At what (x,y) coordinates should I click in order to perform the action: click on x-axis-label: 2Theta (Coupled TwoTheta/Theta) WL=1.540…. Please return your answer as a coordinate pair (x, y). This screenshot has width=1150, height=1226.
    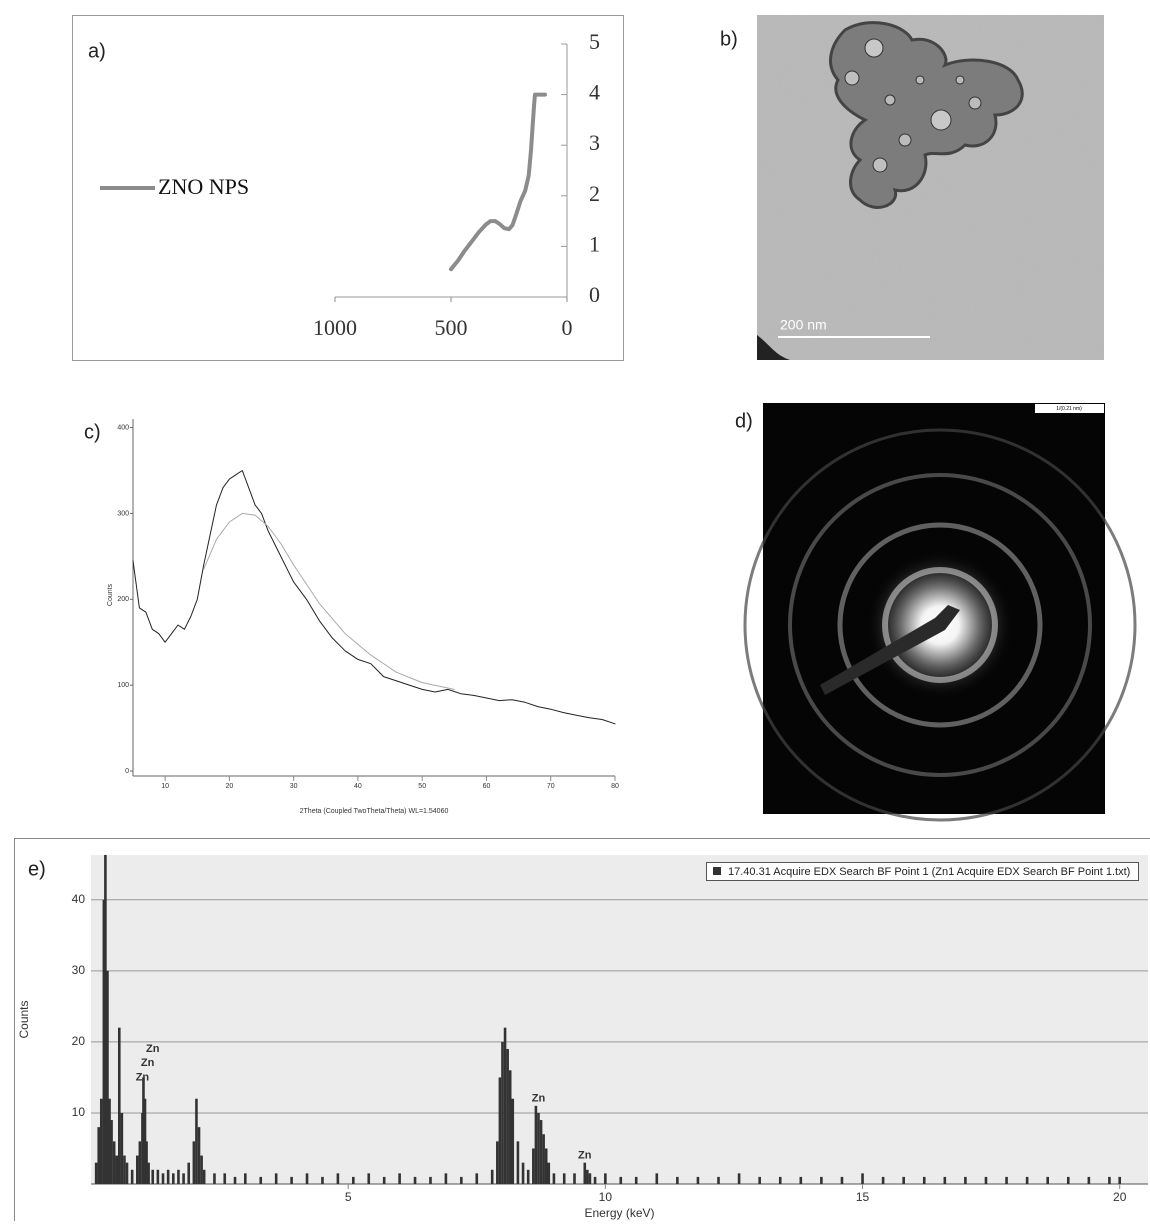
    Looking at the image, I should click on (374, 811).